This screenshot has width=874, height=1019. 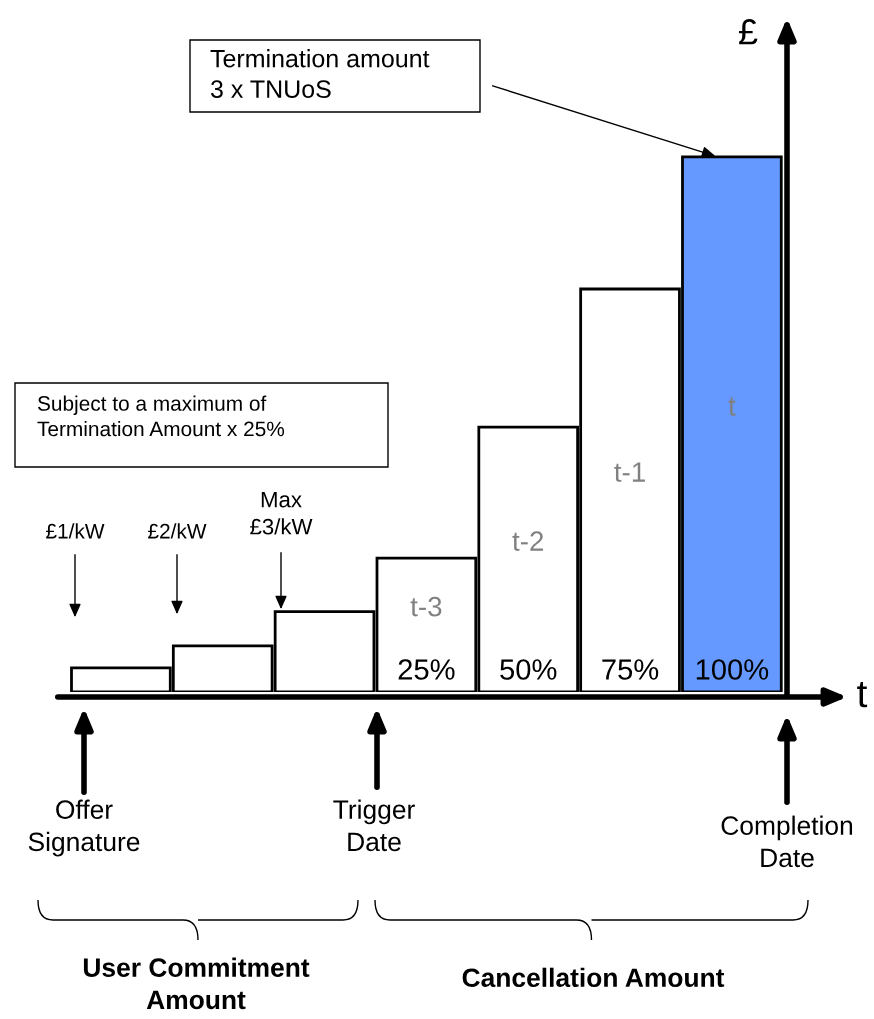 What do you see at coordinates (75, 531) in the screenshot?
I see `annotation: £1/kW` at bounding box center [75, 531].